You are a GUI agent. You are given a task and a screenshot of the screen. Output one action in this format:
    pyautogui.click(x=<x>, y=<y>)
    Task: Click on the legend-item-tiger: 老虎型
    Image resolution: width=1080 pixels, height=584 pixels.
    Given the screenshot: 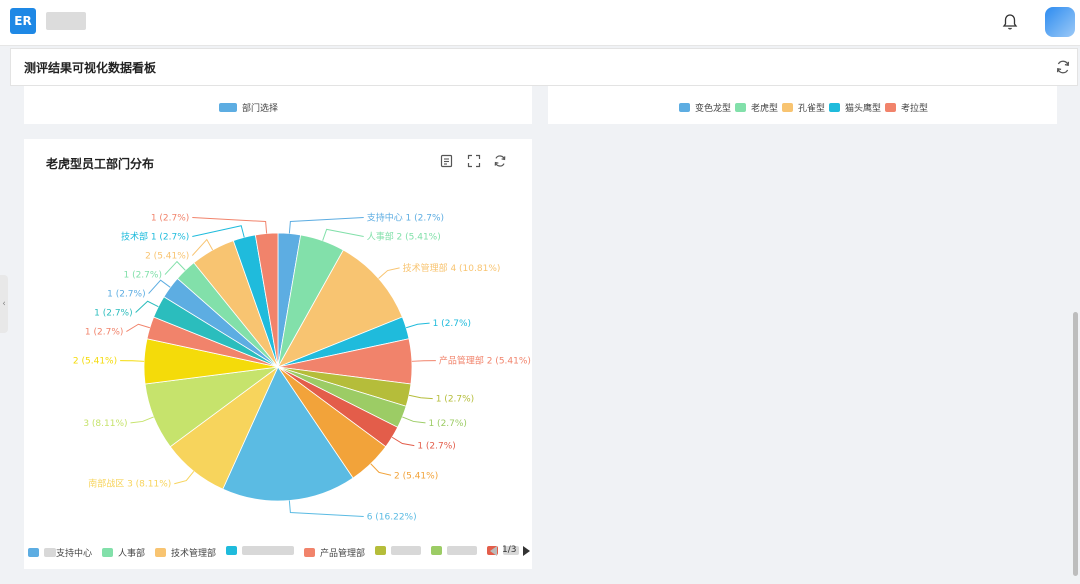 What is the action you would take?
    pyautogui.click(x=756, y=107)
    